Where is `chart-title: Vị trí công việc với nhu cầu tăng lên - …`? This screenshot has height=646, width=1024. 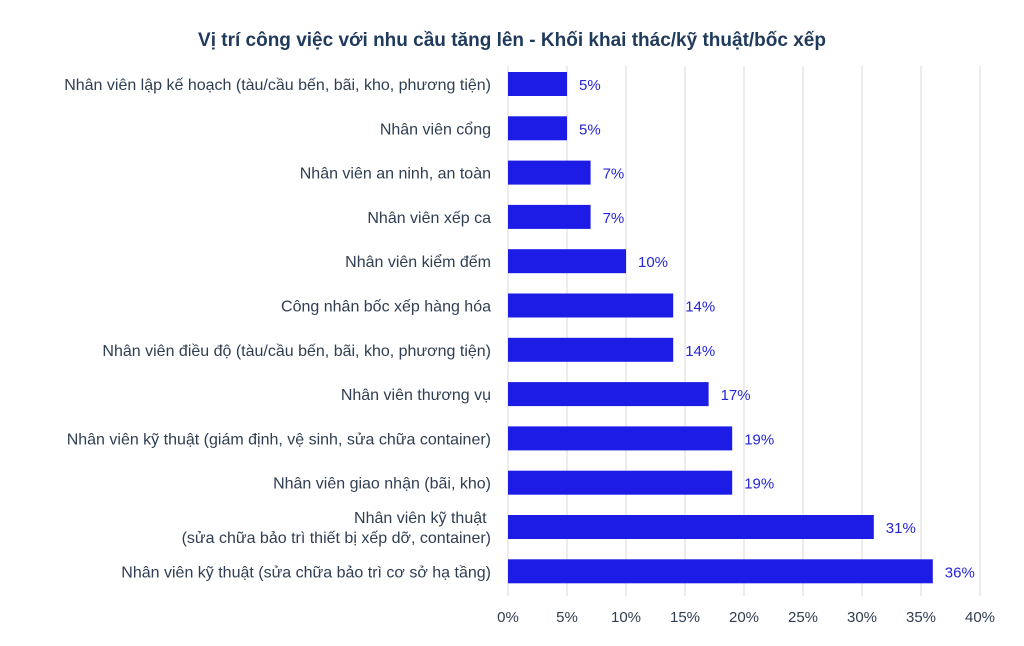 chart-title: Vị trí công việc với nhu cầu tăng lên - … is located at coordinates (512, 40).